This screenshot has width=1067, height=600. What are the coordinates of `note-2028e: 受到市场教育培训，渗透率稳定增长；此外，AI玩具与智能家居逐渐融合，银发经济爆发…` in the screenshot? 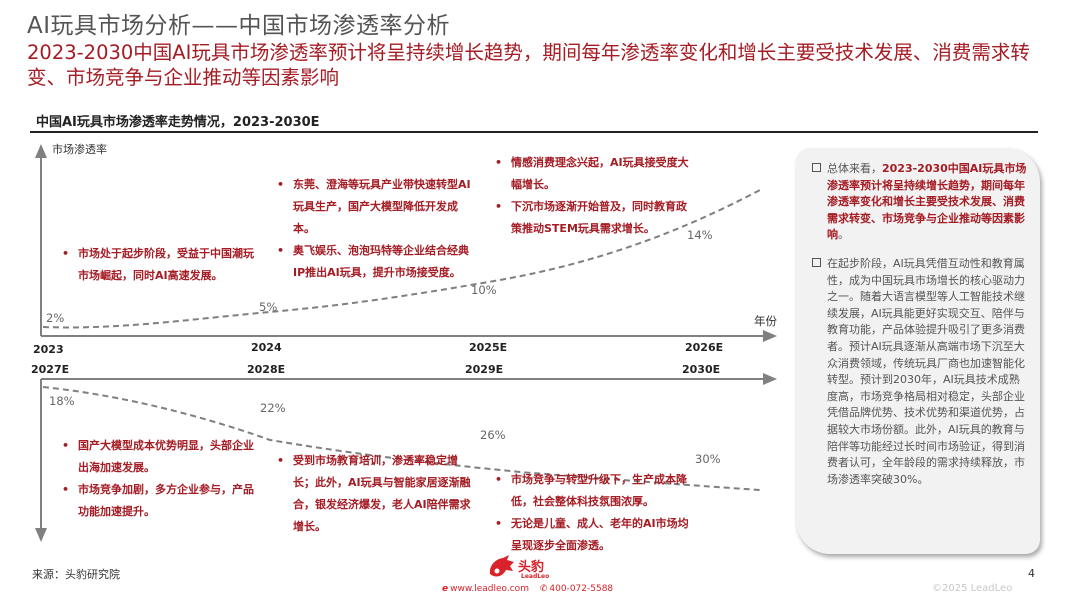 It's located at (377, 494).